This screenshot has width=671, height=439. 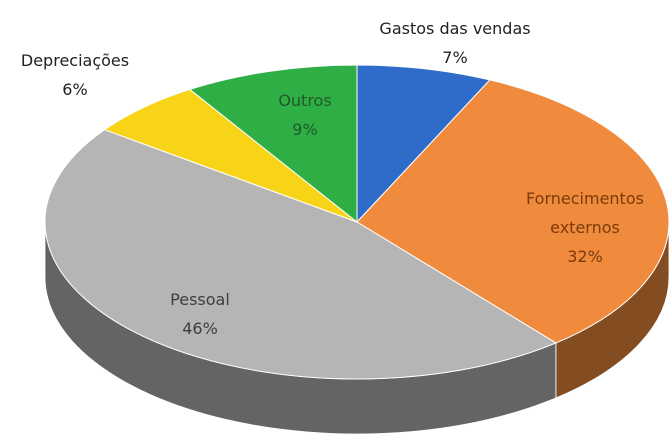 What do you see at coordinates (455, 28) in the screenshot?
I see `category-label: Gastos das vendas` at bounding box center [455, 28].